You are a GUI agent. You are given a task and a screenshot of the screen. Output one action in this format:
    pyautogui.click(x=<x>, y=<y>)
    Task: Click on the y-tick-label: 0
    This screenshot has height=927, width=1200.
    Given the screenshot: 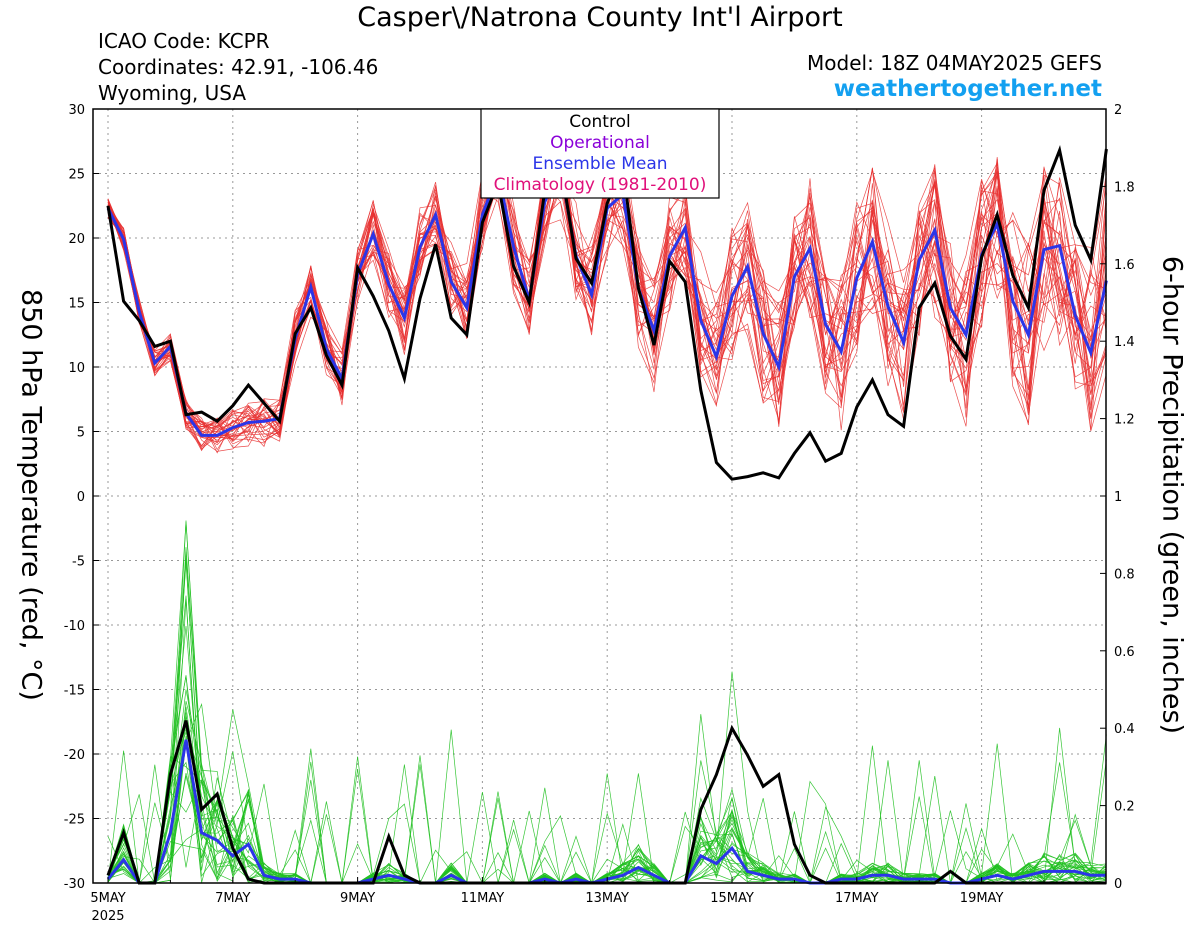 What is the action you would take?
    pyautogui.click(x=81, y=497)
    